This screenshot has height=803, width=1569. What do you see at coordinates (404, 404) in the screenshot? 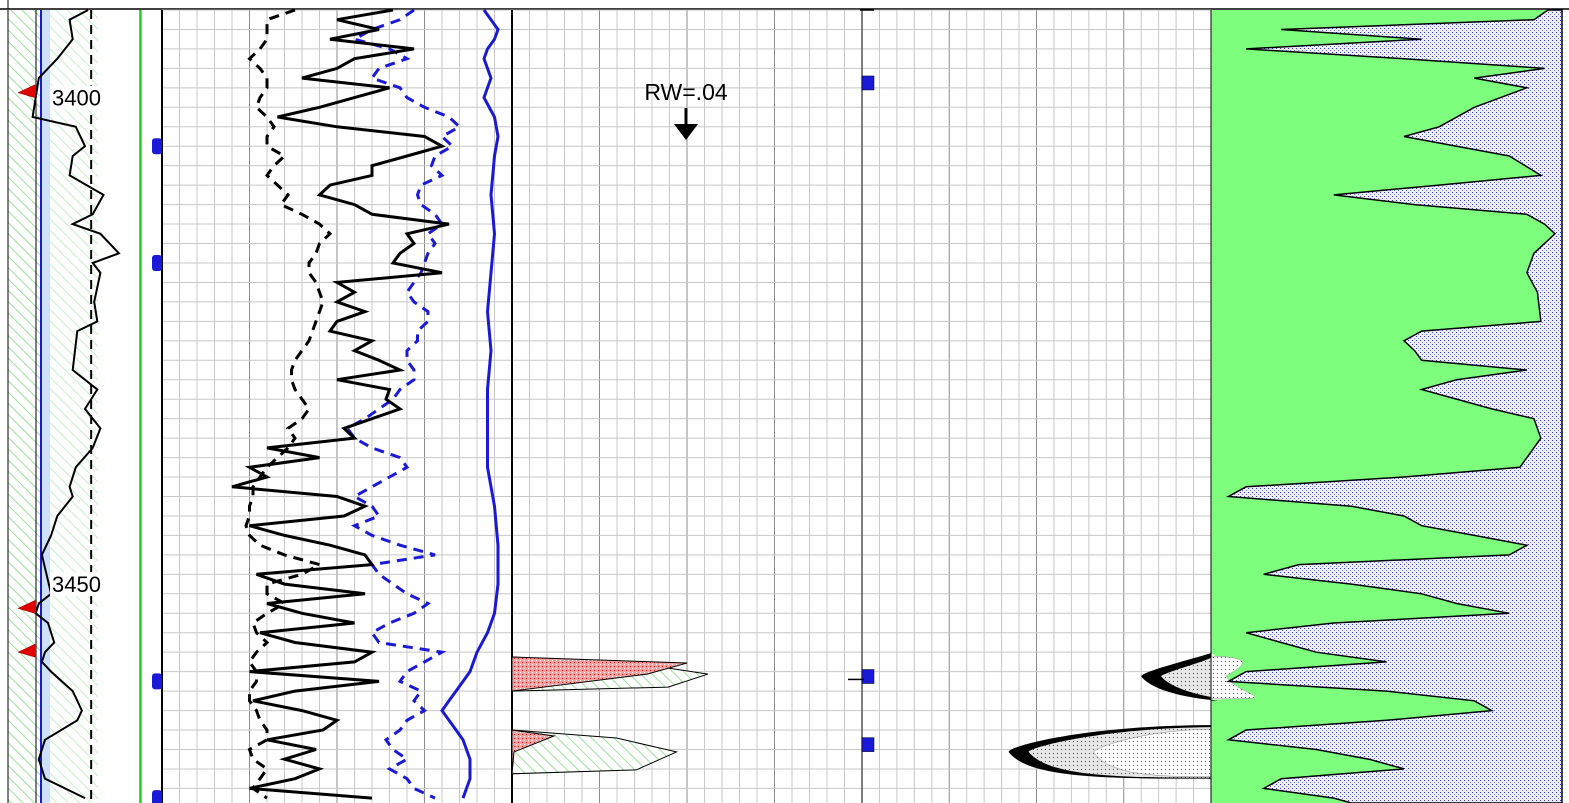
I see `dashed-blue-curve` at bounding box center [404, 404].